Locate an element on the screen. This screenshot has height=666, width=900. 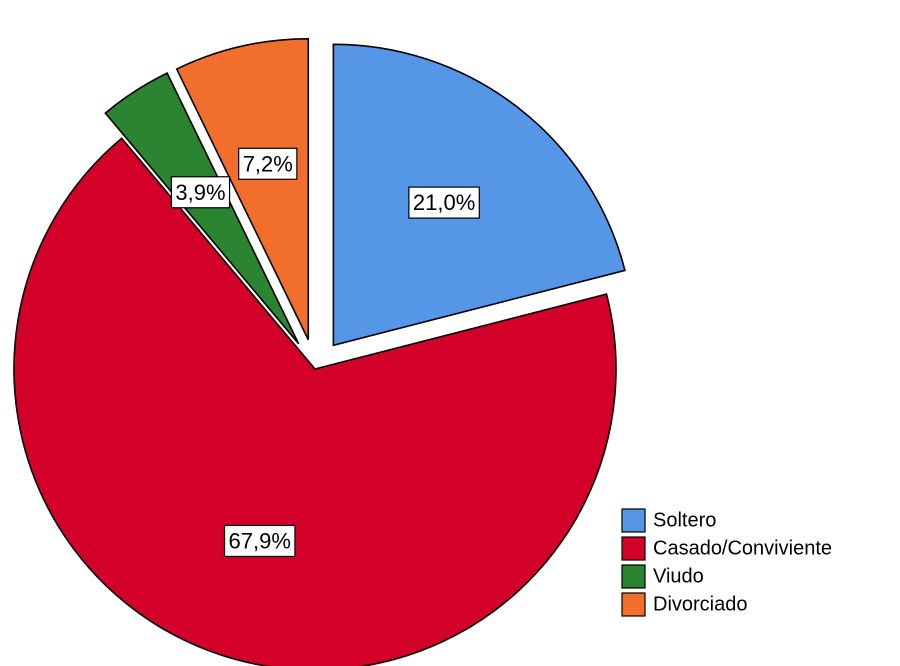
pie-slice-viudo is located at coordinates (202, 208).